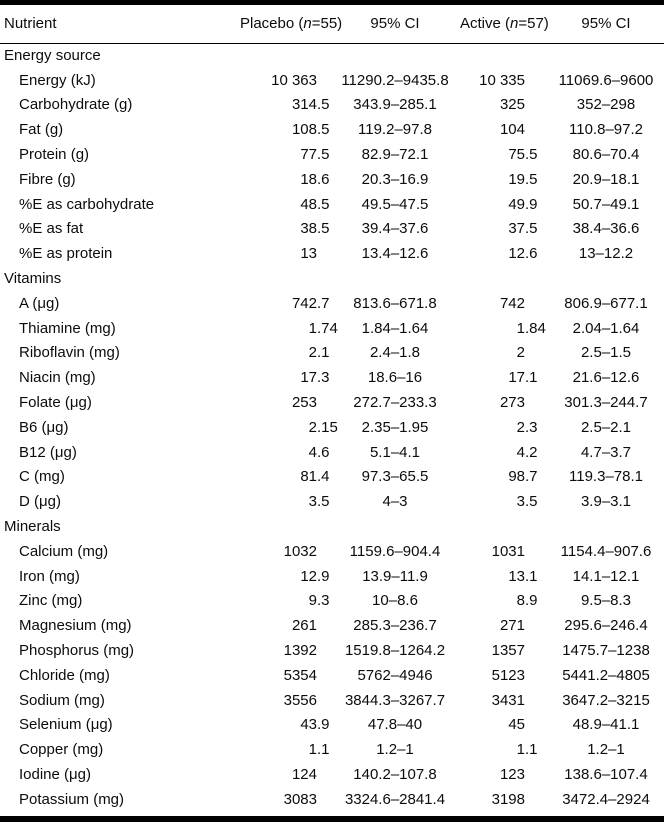  What do you see at coordinates (531, 204) in the screenshot?
I see `active-value-fraction-part: .9` at bounding box center [531, 204].